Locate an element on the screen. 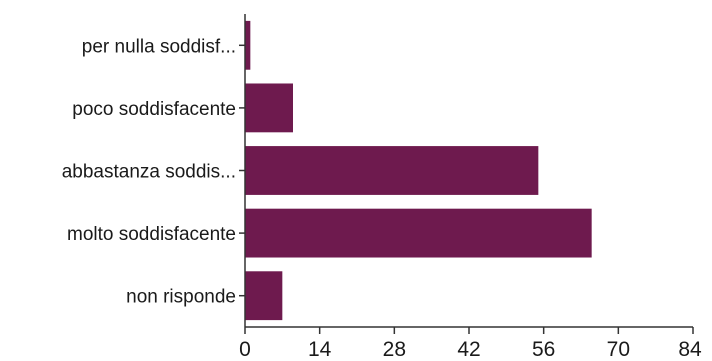  x-tick-label-1: 14 is located at coordinates (320, 349).